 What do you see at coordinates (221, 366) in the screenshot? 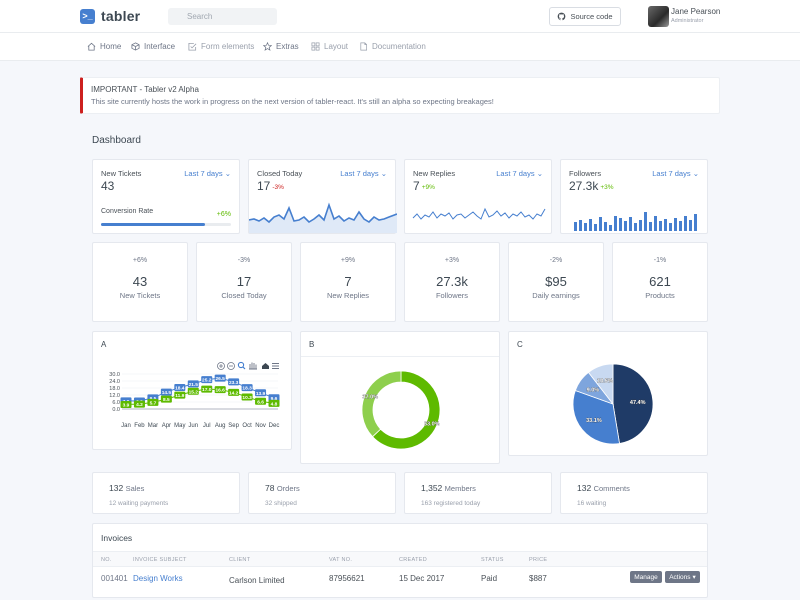
I see `zoom-in-icon` at bounding box center [221, 366].